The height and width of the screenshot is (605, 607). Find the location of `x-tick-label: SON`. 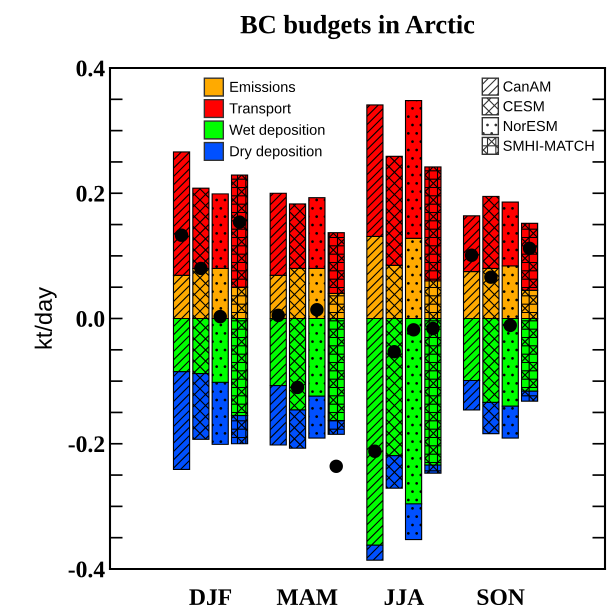

x-tick-label: SON is located at coordinates (501, 597).